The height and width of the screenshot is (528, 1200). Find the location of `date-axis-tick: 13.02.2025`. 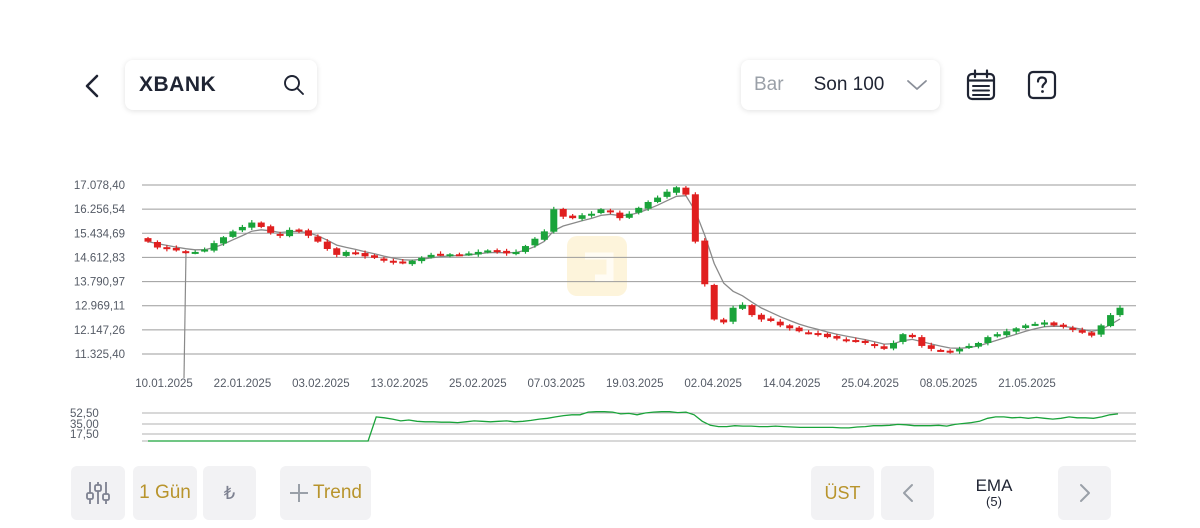

date-axis-tick: 13.02.2025 is located at coordinates (400, 384).